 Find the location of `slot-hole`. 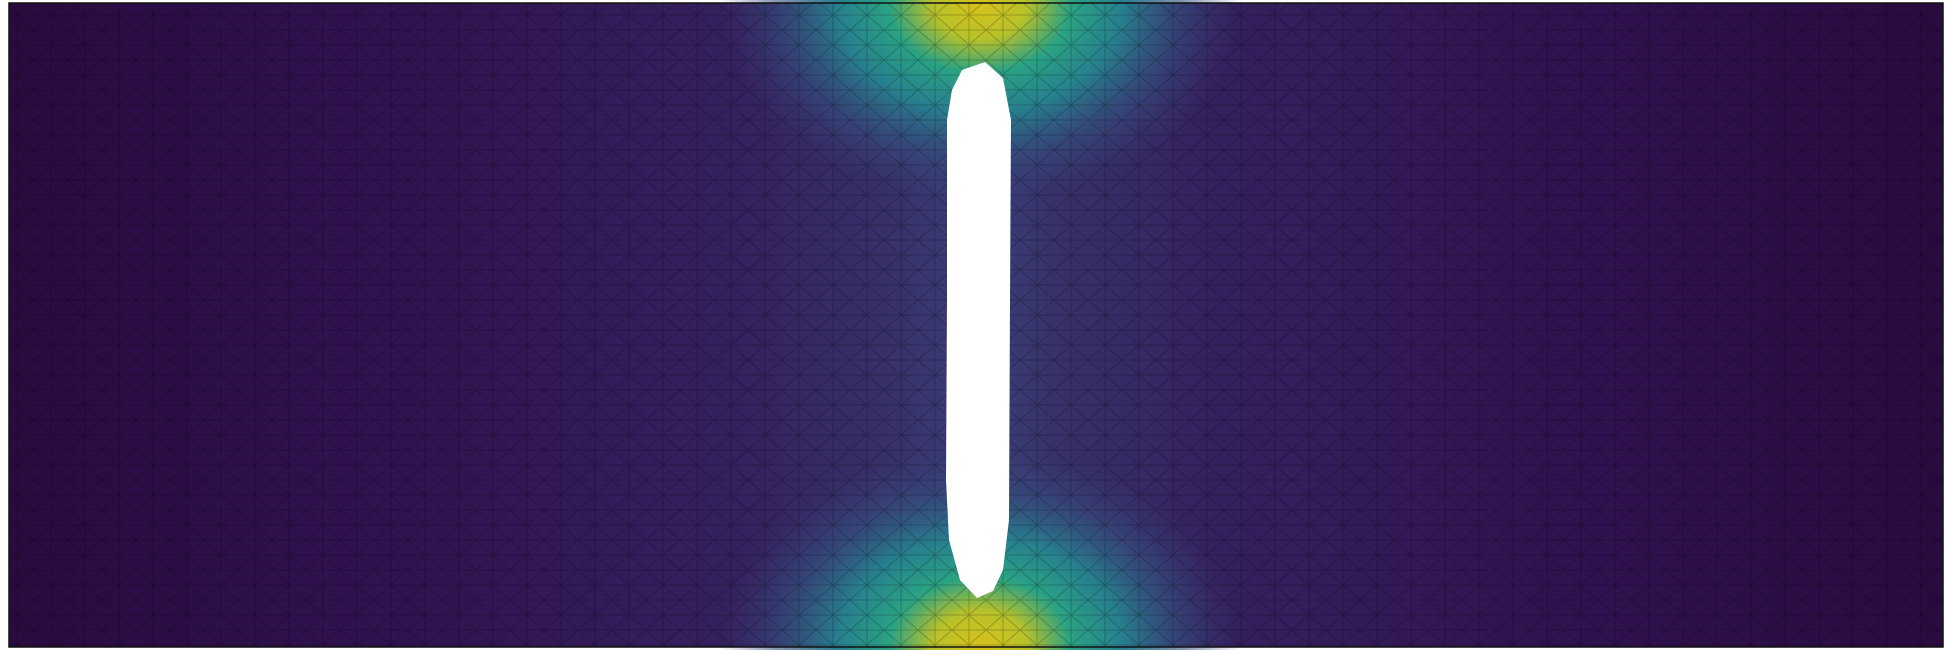

slot-hole is located at coordinates (978, 330).